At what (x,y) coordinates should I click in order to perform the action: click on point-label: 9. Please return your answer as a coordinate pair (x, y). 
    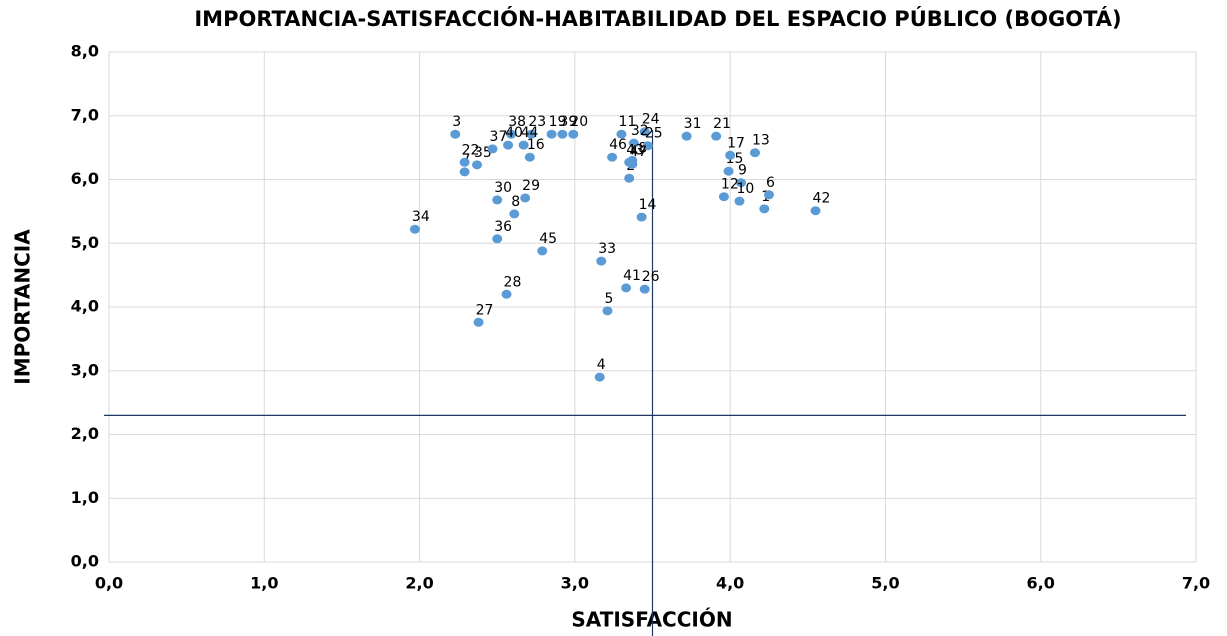
    Looking at the image, I should click on (742, 171).